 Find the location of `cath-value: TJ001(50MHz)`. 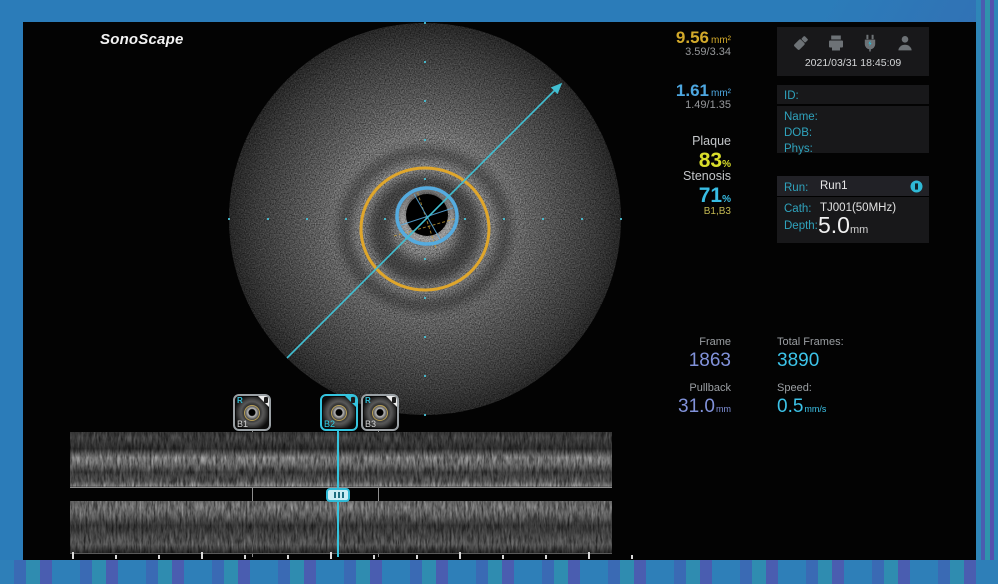

cath-value: TJ001(50MHz) is located at coordinates (858, 208).